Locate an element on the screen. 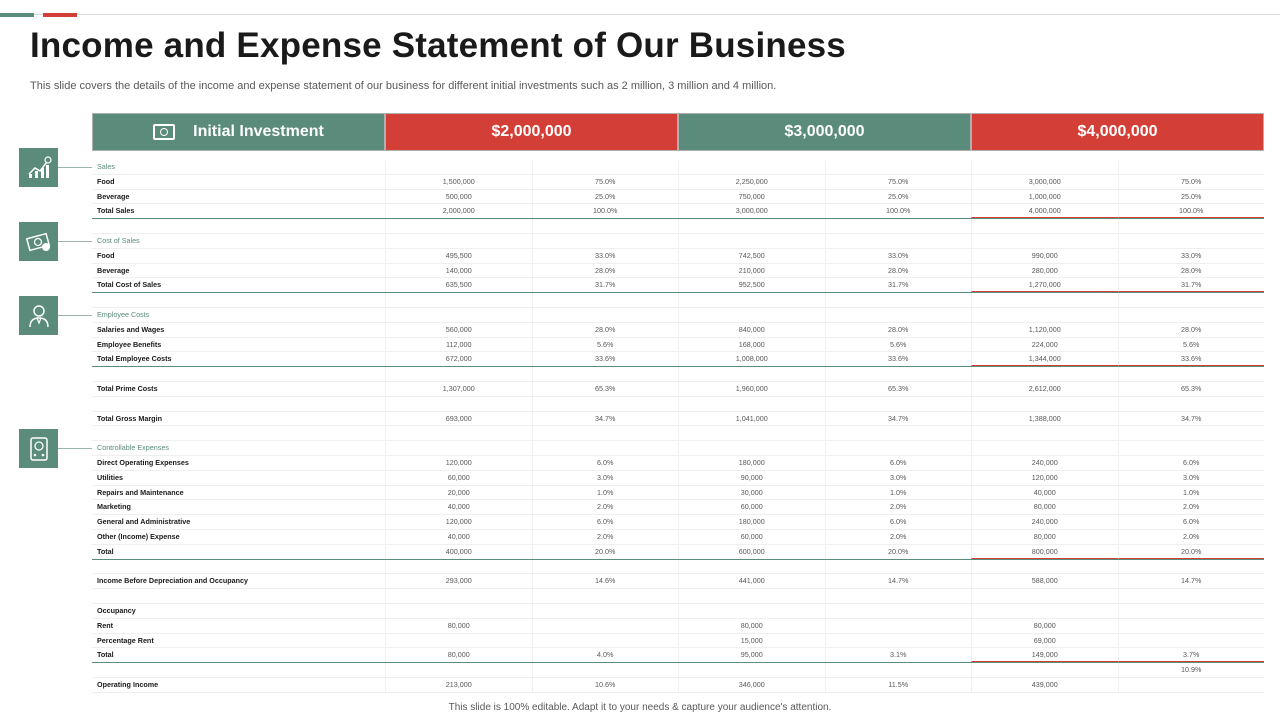 The width and height of the screenshot is (1280, 720). row-value: 588,000 is located at coordinates (1044, 581).